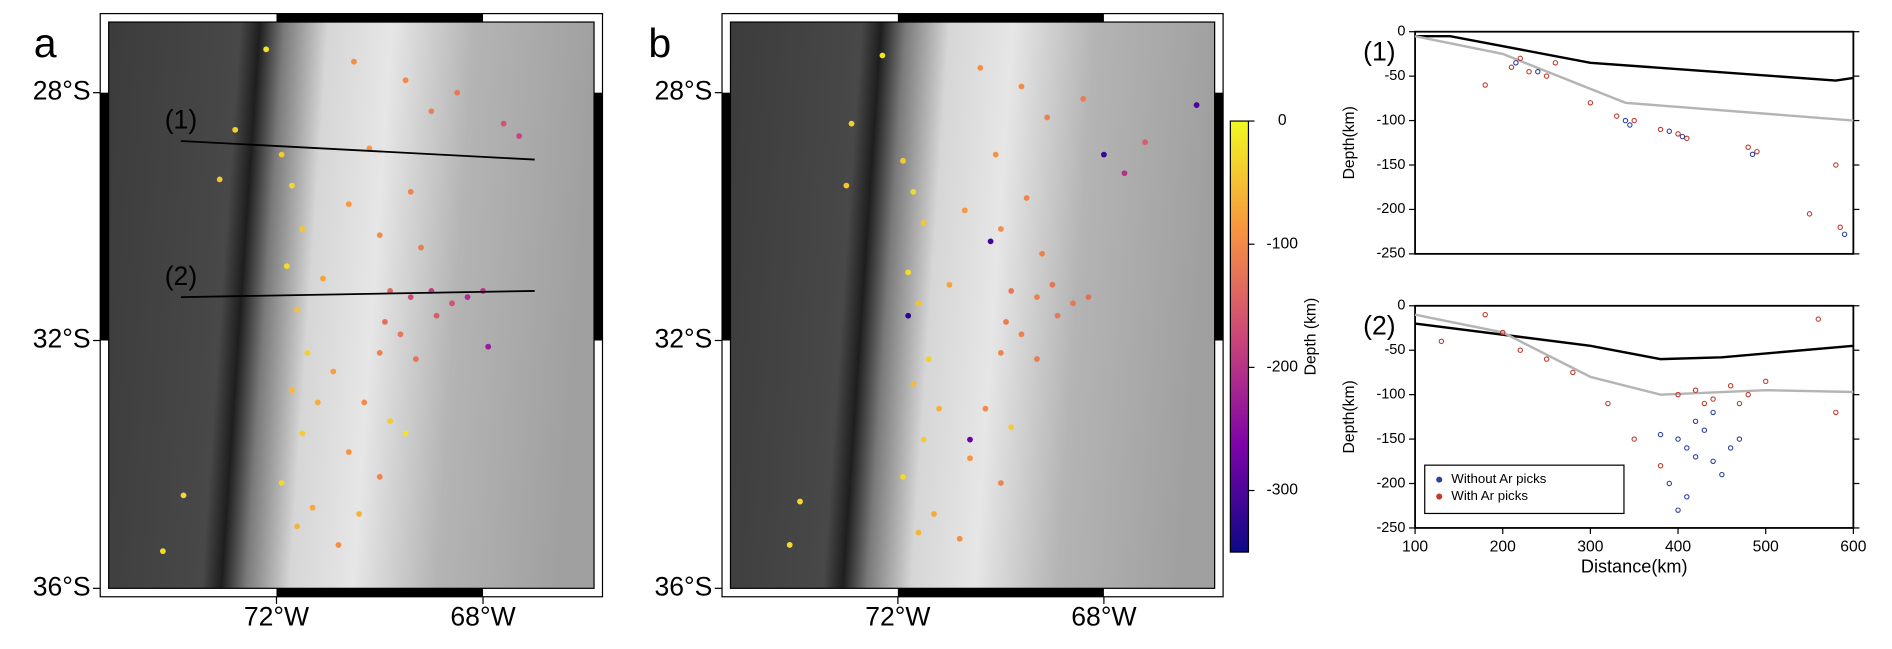  Describe the element at coordinates (45, 43) in the screenshot. I see `panel-label: a` at that location.